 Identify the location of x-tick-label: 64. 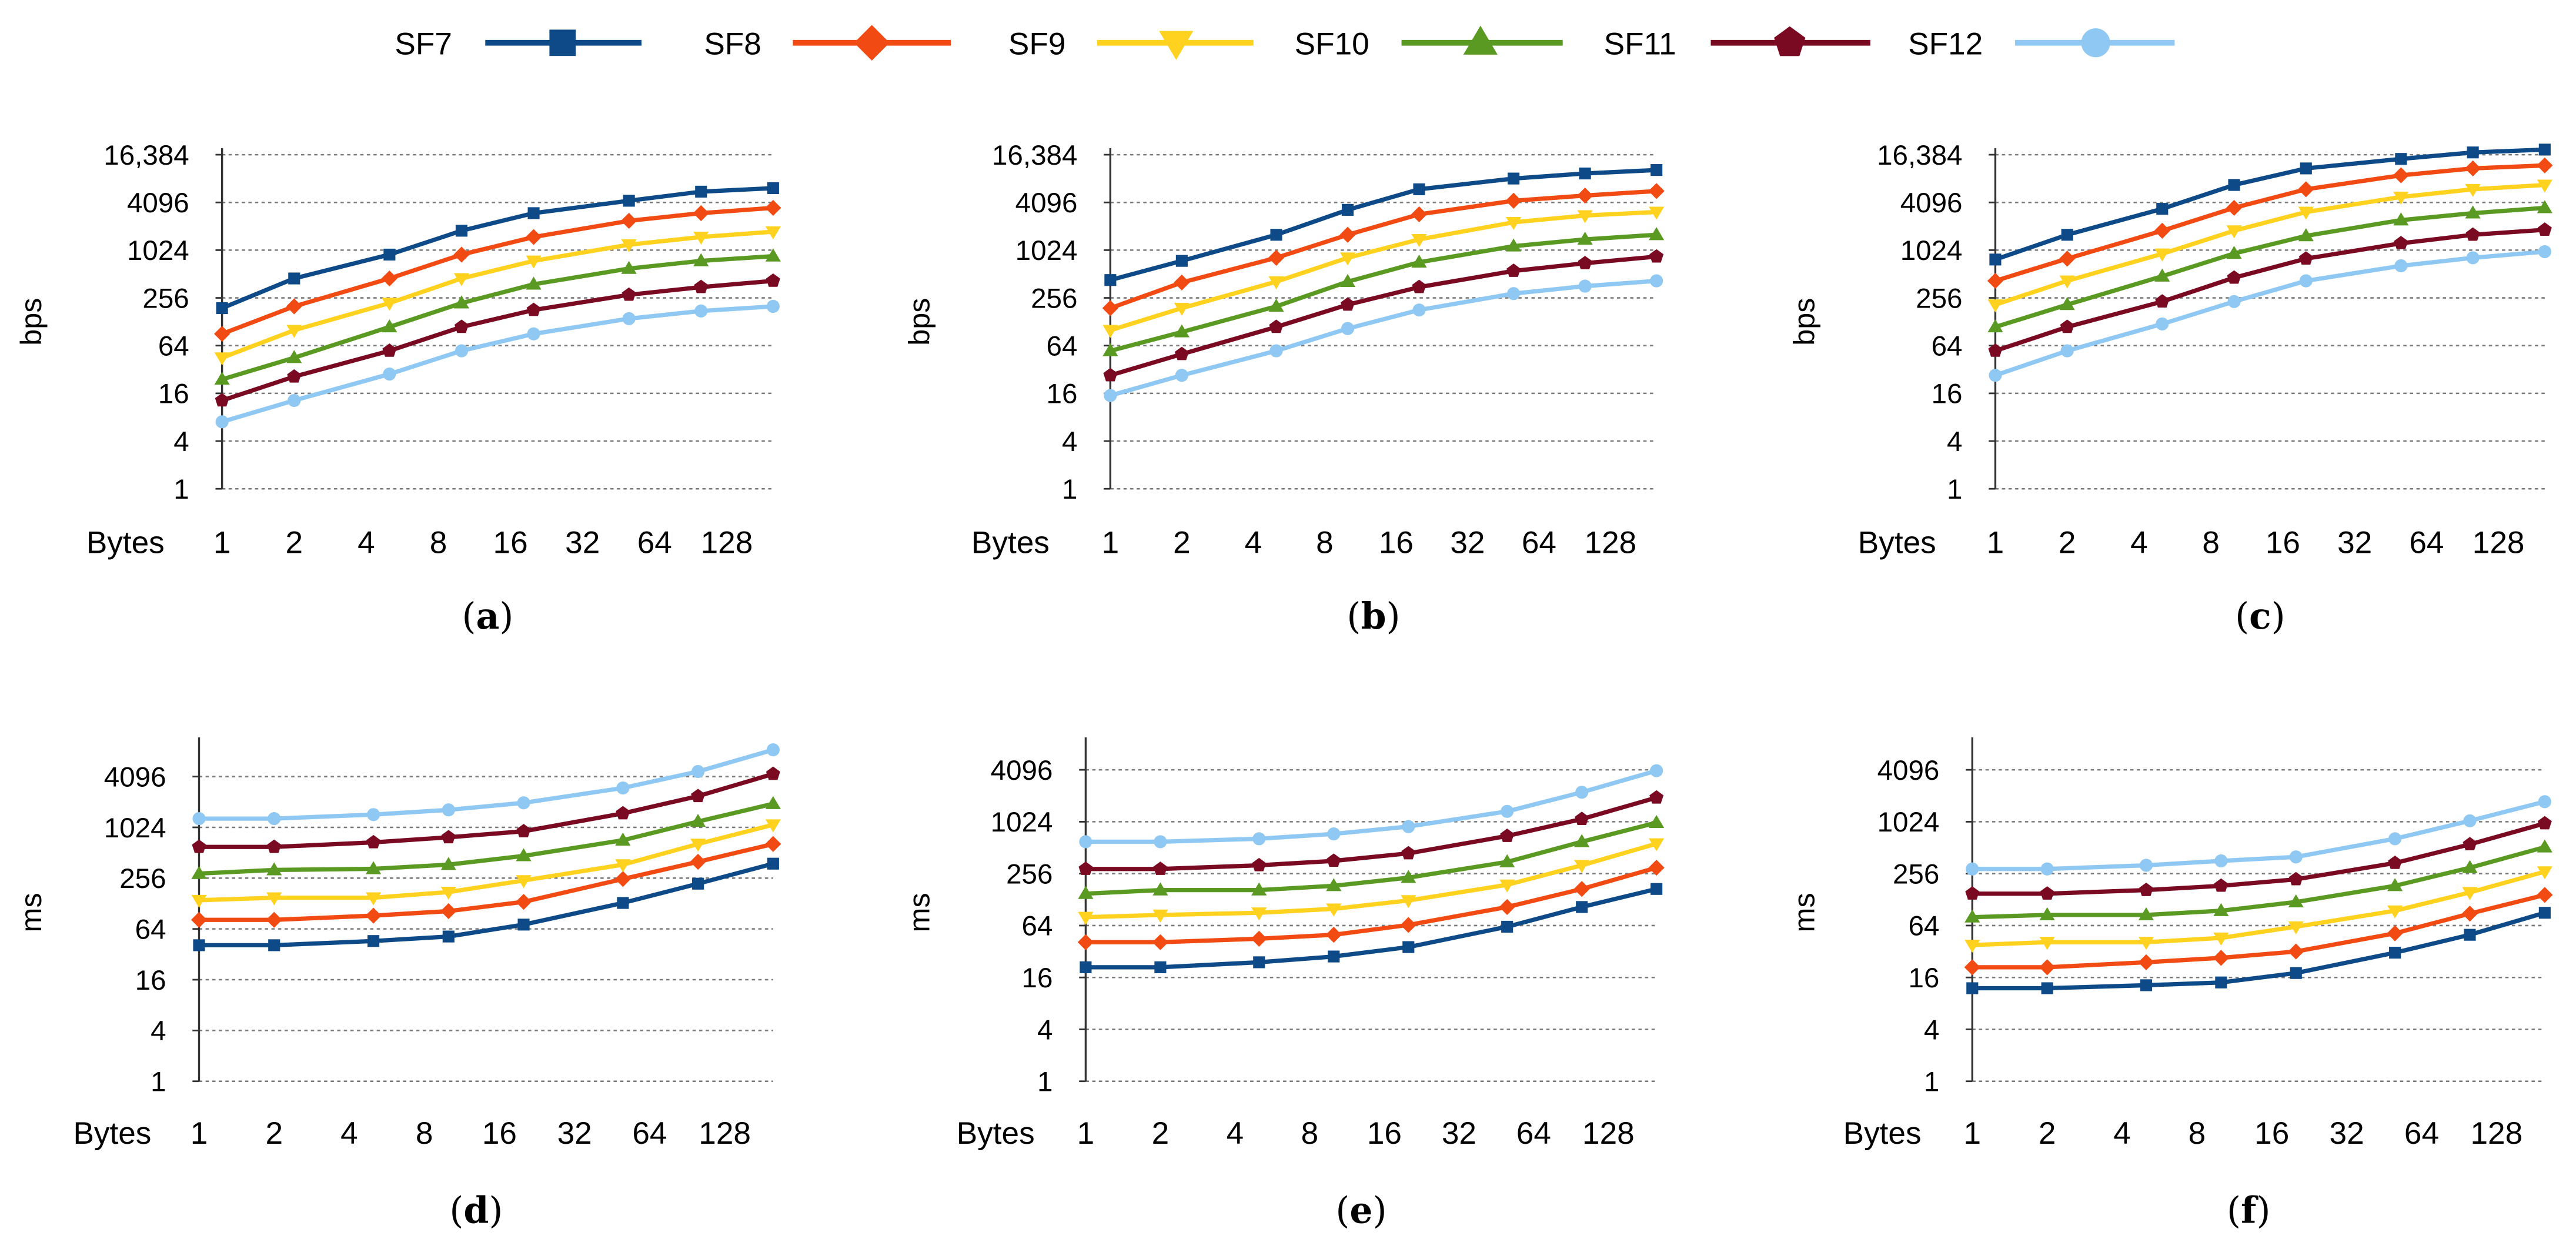
(2426, 543).